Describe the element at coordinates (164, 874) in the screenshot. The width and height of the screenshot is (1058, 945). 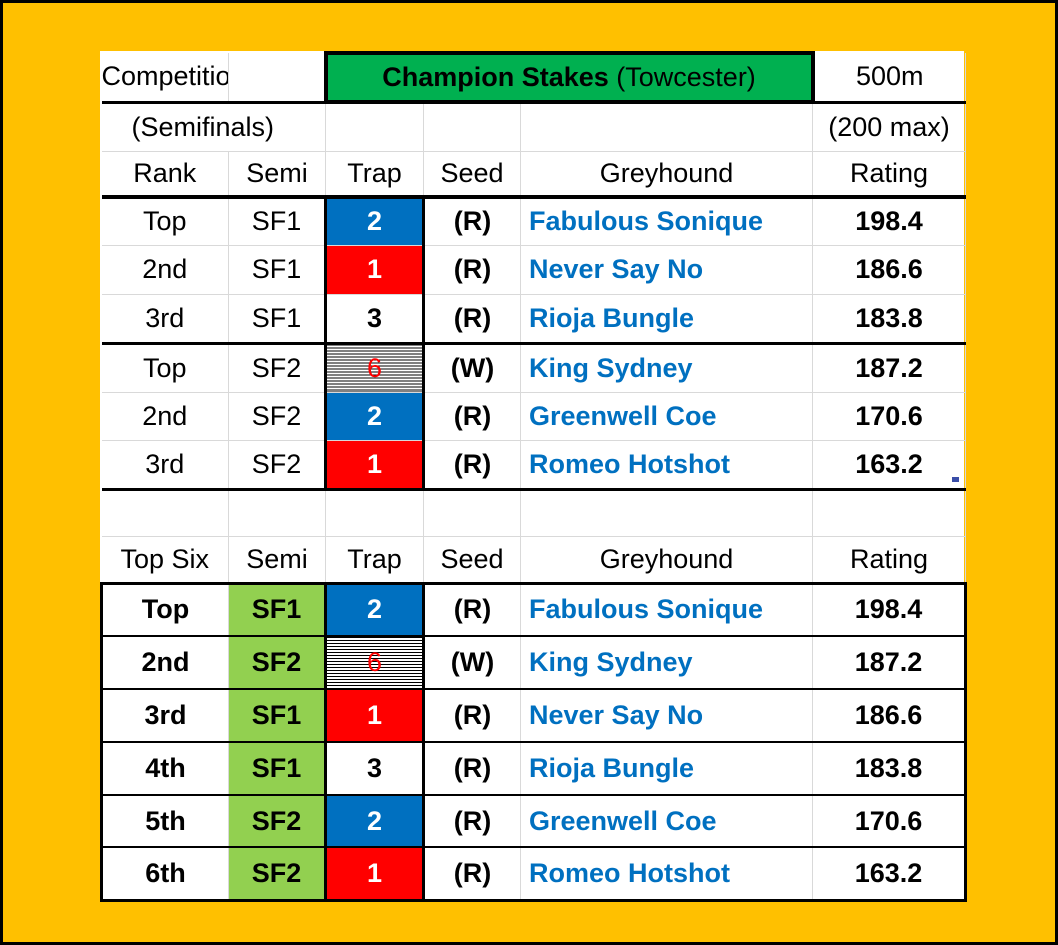
I see `rank-cell: 6th` at that location.